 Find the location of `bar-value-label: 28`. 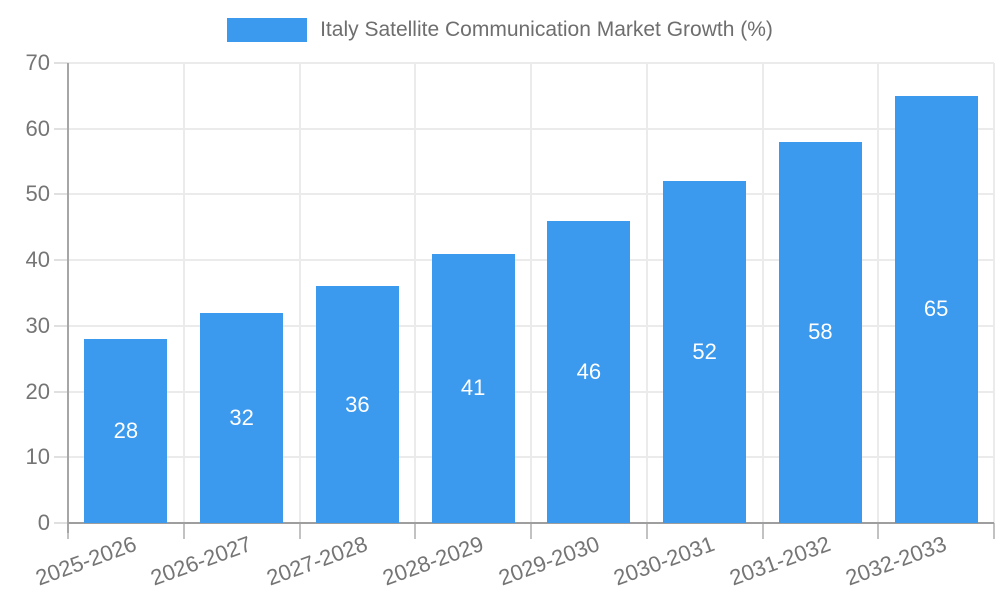

bar-value-label: 28 is located at coordinates (126, 430).